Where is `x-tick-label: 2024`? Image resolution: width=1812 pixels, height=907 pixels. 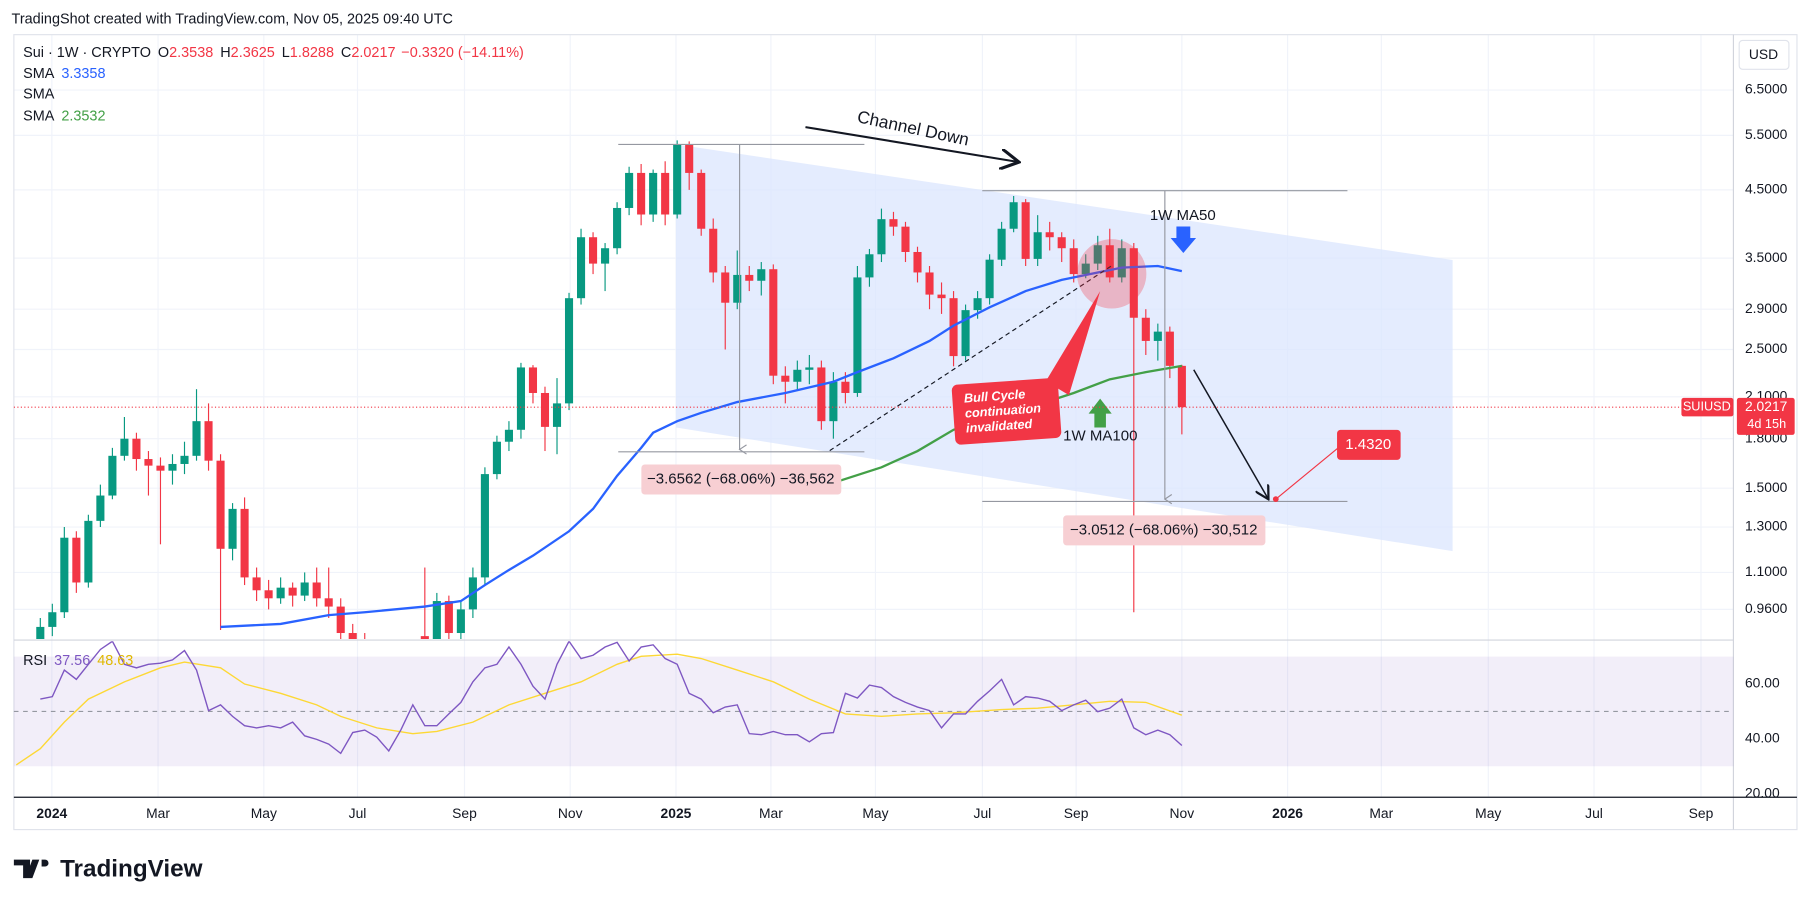
x-tick-label: 2024 is located at coordinates (51, 813).